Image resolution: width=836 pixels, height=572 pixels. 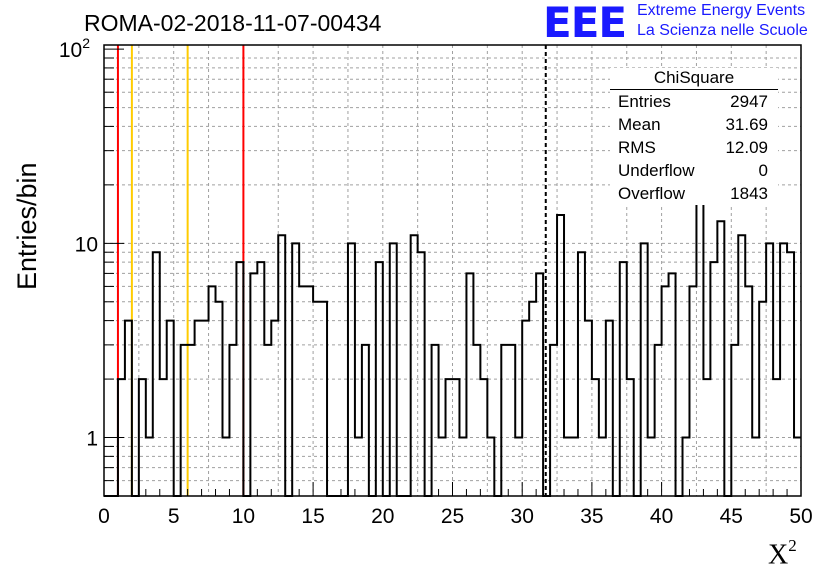 What do you see at coordinates (652, 193) in the screenshot?
I see `stats-key: Overflow` at bounding box center [652, 193].